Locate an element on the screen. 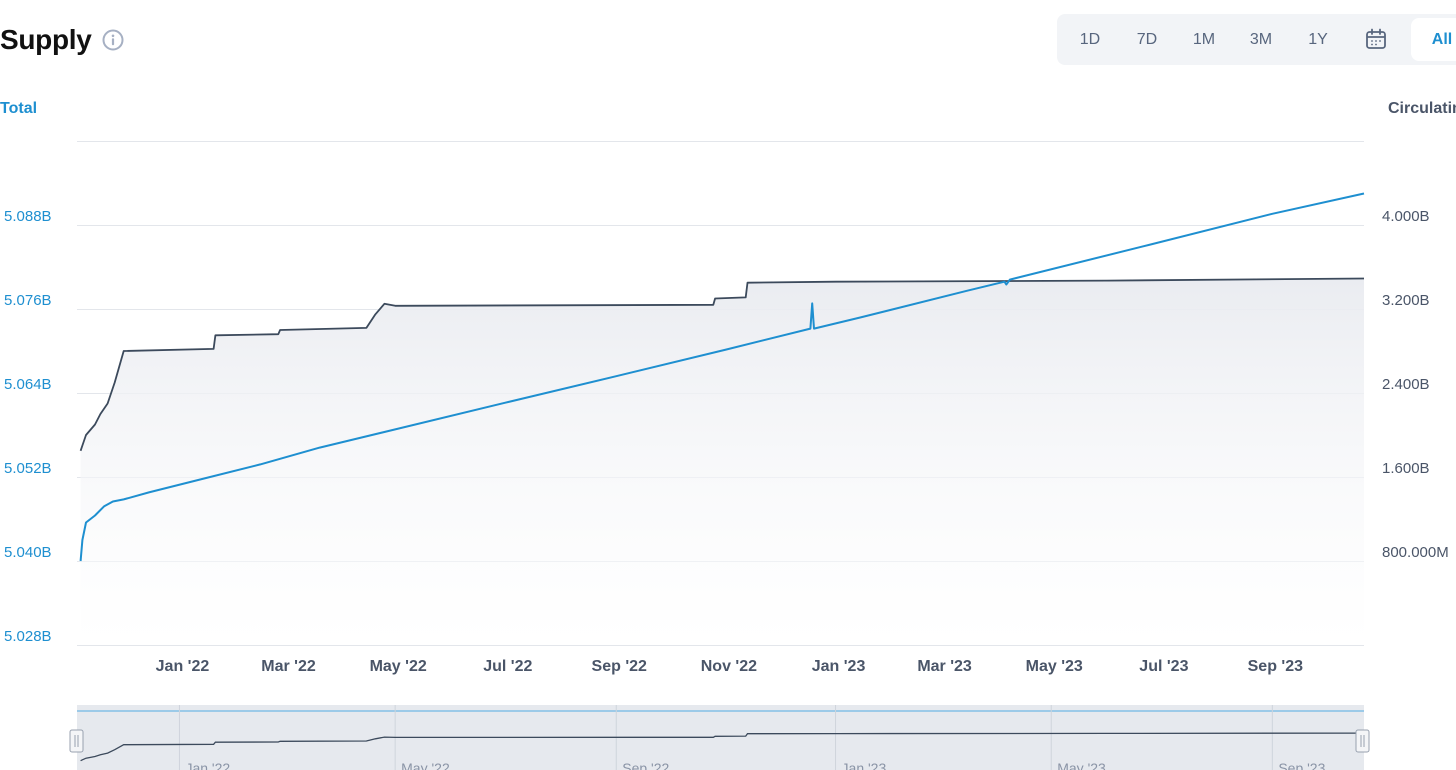 The height and width of the screenshot is (770, 1456). x-tick-label: May '23 is located at coordinates (1054, 666).